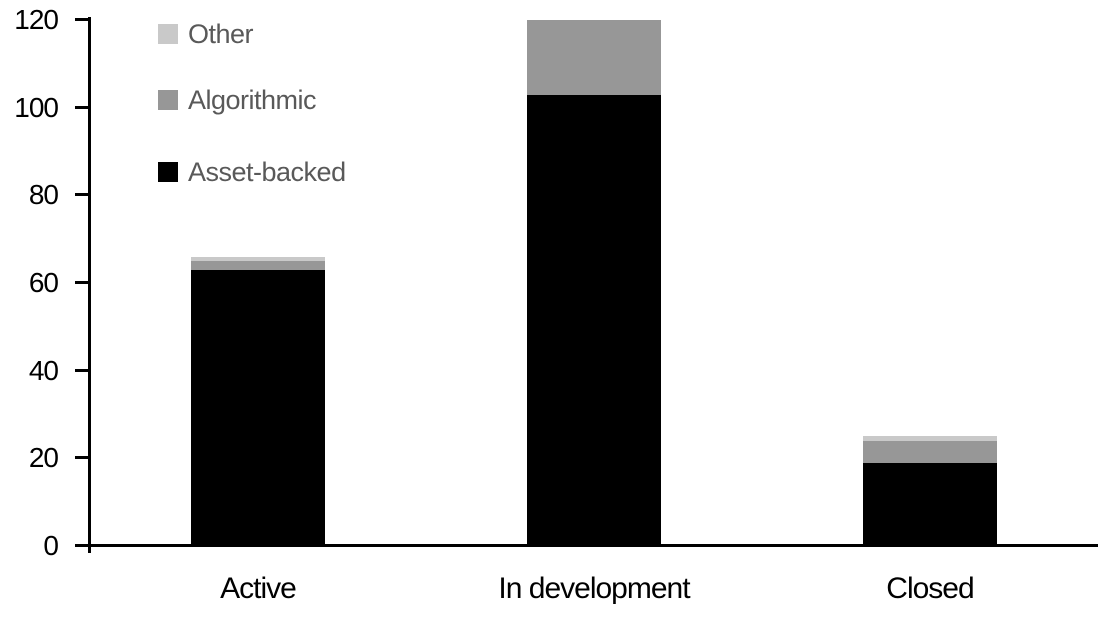  What do you see at coordinates (930, 588) in the screenshot?
I see `x-axis-category-label: Closed` at bounding box center [930, 588].